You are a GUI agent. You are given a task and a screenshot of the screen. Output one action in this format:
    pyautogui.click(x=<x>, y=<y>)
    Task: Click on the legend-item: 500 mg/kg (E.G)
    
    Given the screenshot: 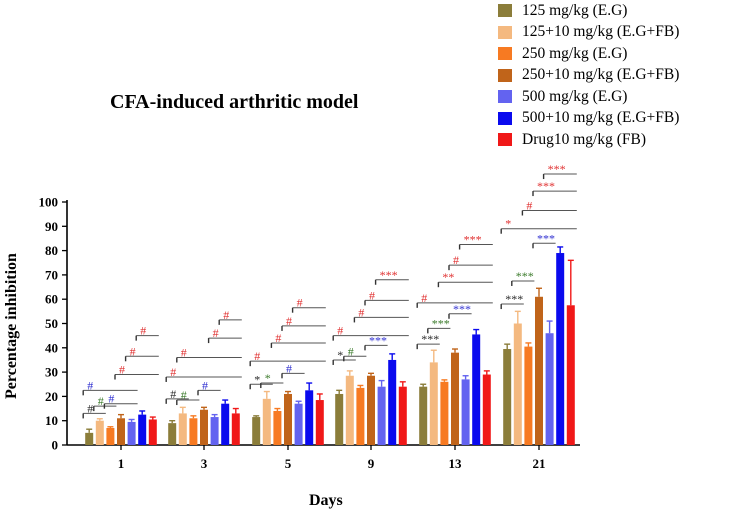 What is the action you would take?
    pyautogui.click(x=588, y=97)
    